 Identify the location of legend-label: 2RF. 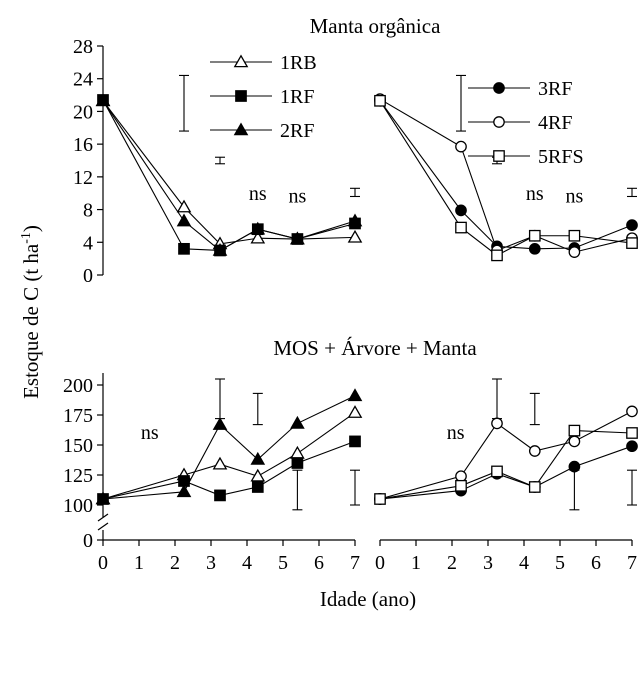
(297, 131).